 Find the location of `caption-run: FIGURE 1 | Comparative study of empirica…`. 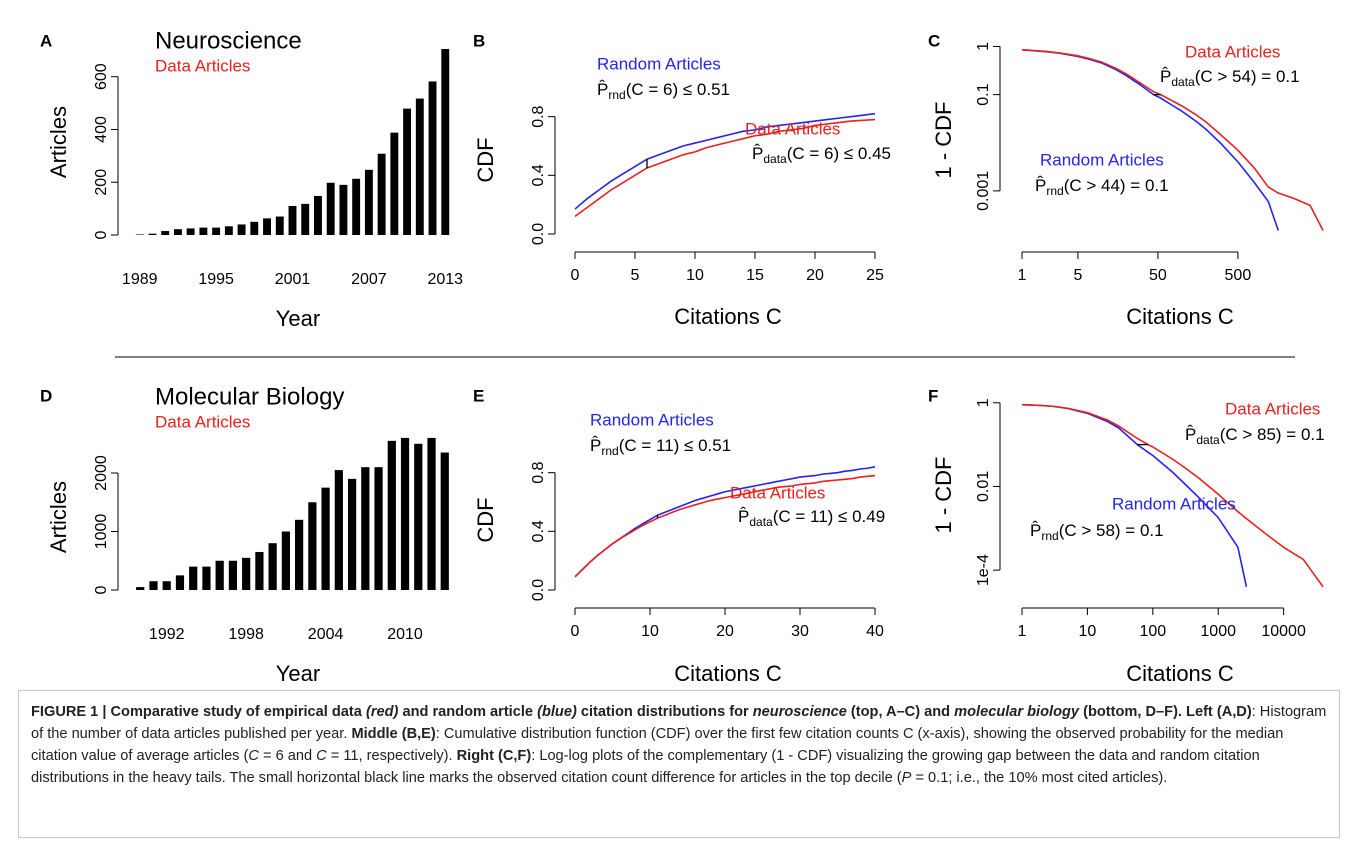

caption-run: FIGURE 1 | Comparative study of empirica… is located at coordinates (198, 712).